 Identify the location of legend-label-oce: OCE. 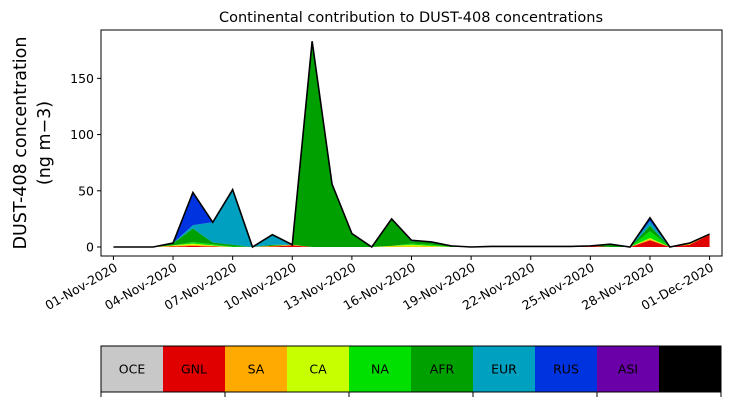
(132, 369).